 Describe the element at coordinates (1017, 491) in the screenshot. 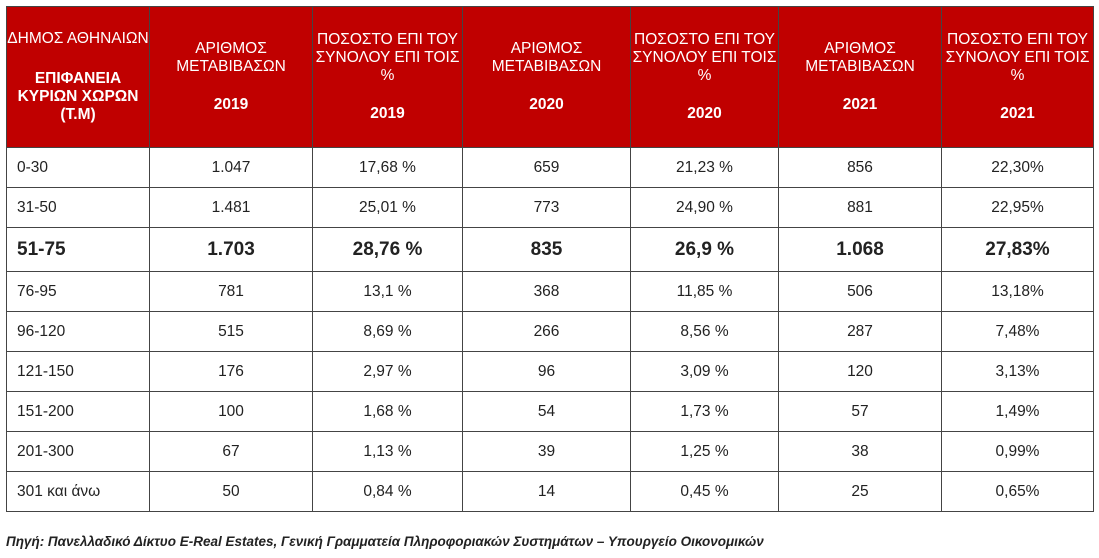

I see `pct-2021-cell: 0,65%` at that location.